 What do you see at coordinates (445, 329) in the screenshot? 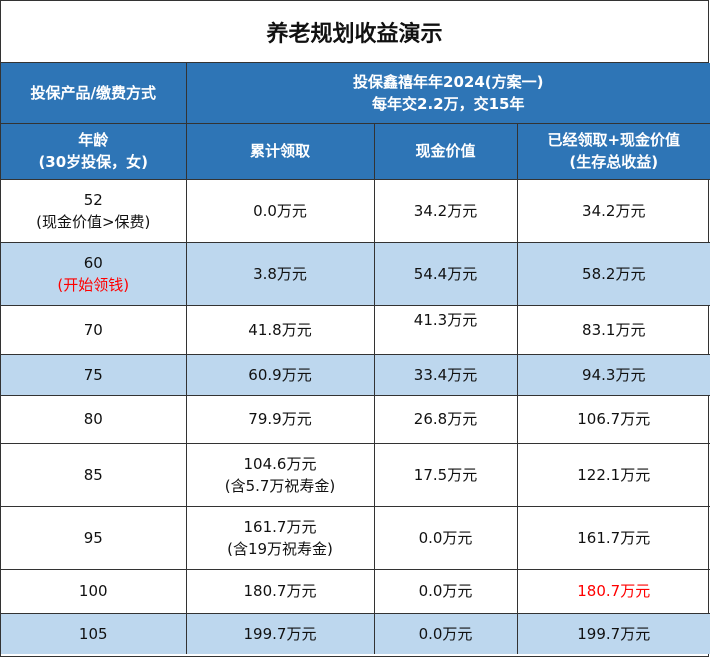
I see `cash-value-cell: 41.3万元` at bounding box center [445, 329].